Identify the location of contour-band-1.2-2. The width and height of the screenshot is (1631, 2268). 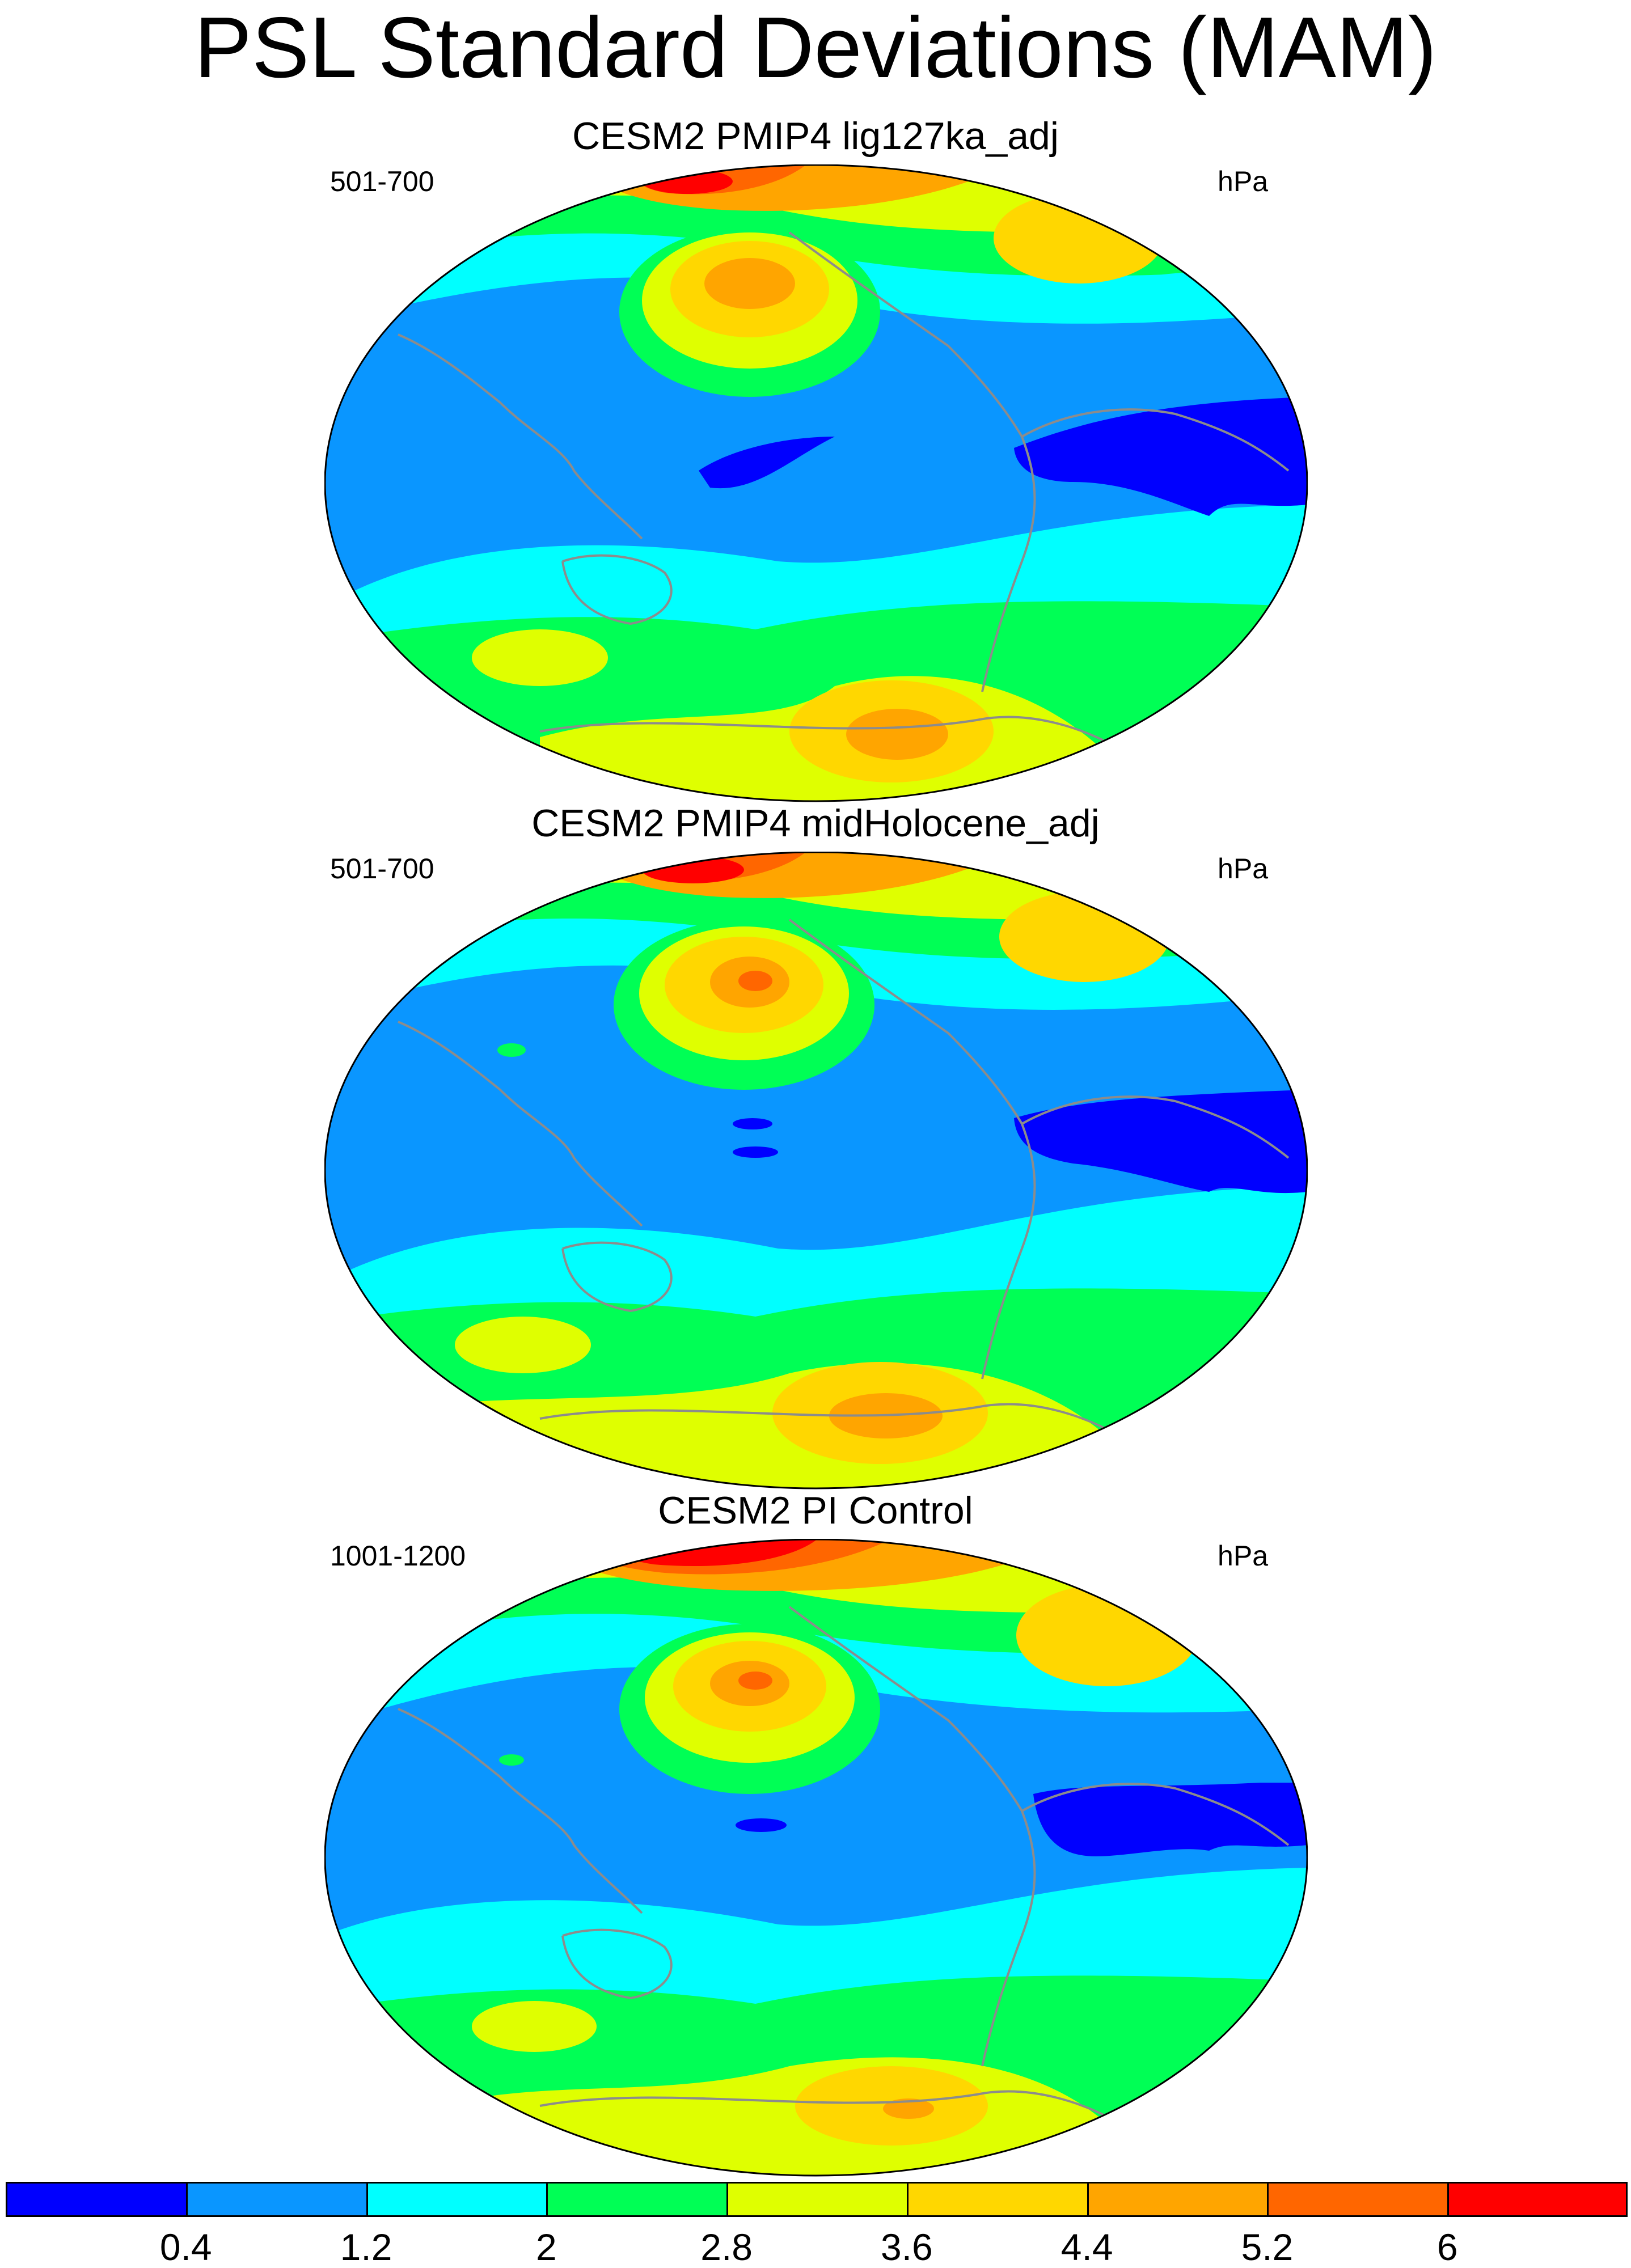
(1203, 295).